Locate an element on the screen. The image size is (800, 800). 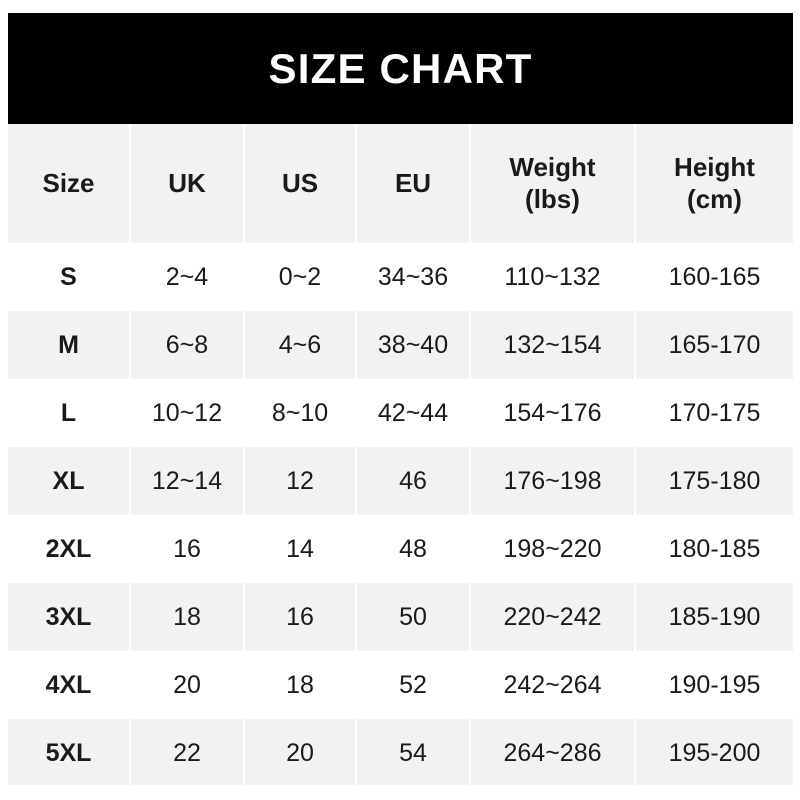
cell-height: 190-195 is located at coordinates (714, 684).